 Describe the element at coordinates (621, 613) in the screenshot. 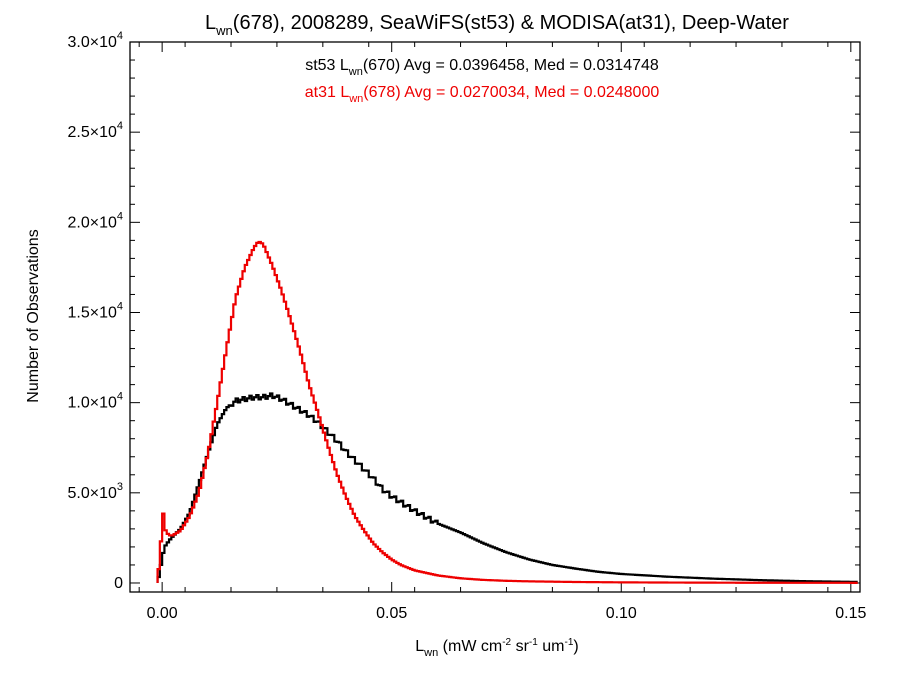

I see `x-tick-label: 0.10` at that location.